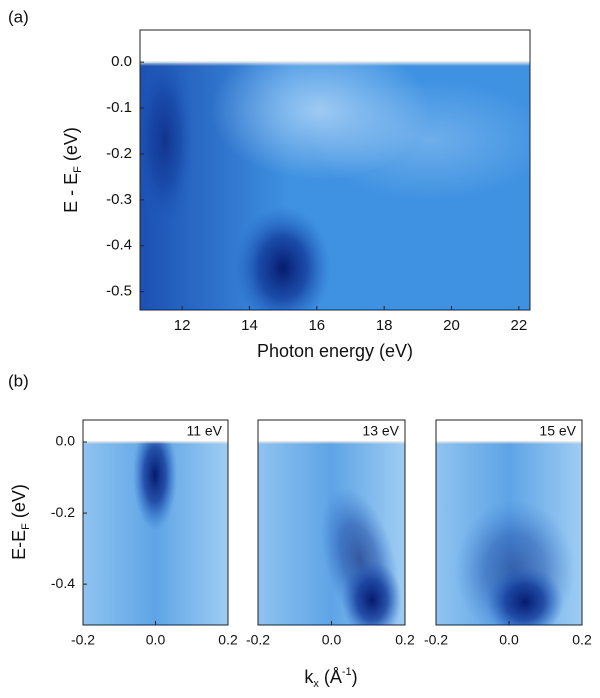 The image size is (600, 698). I want to click on x-axis-label: kx (Å-1), so click(330, 678).